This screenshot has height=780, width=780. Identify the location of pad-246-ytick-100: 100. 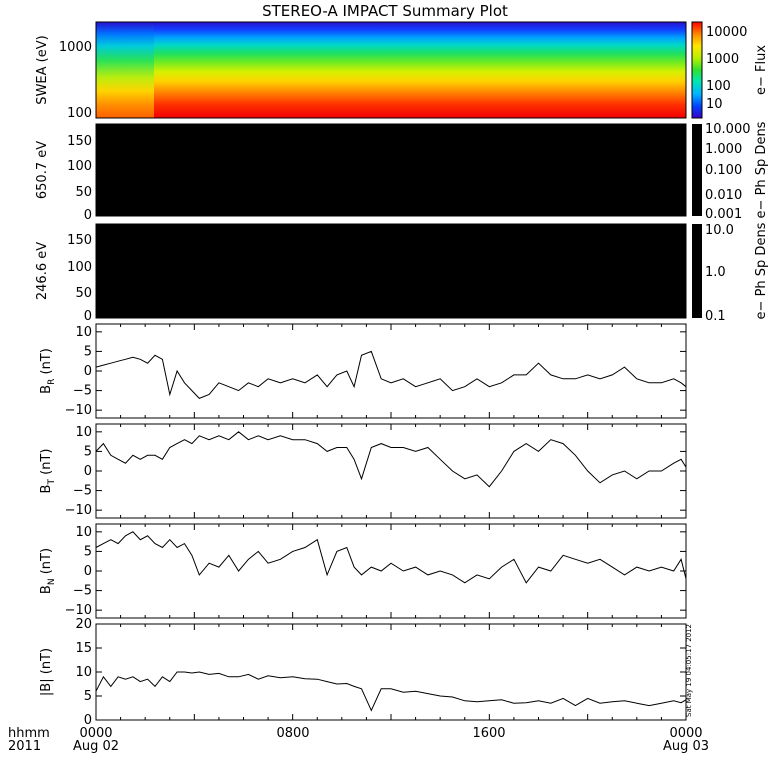
(79, 267).